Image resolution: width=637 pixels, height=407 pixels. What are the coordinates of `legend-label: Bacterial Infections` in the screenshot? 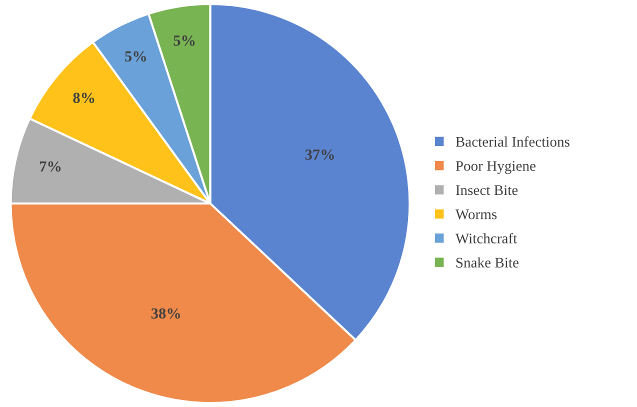 It's located at (513, 141).